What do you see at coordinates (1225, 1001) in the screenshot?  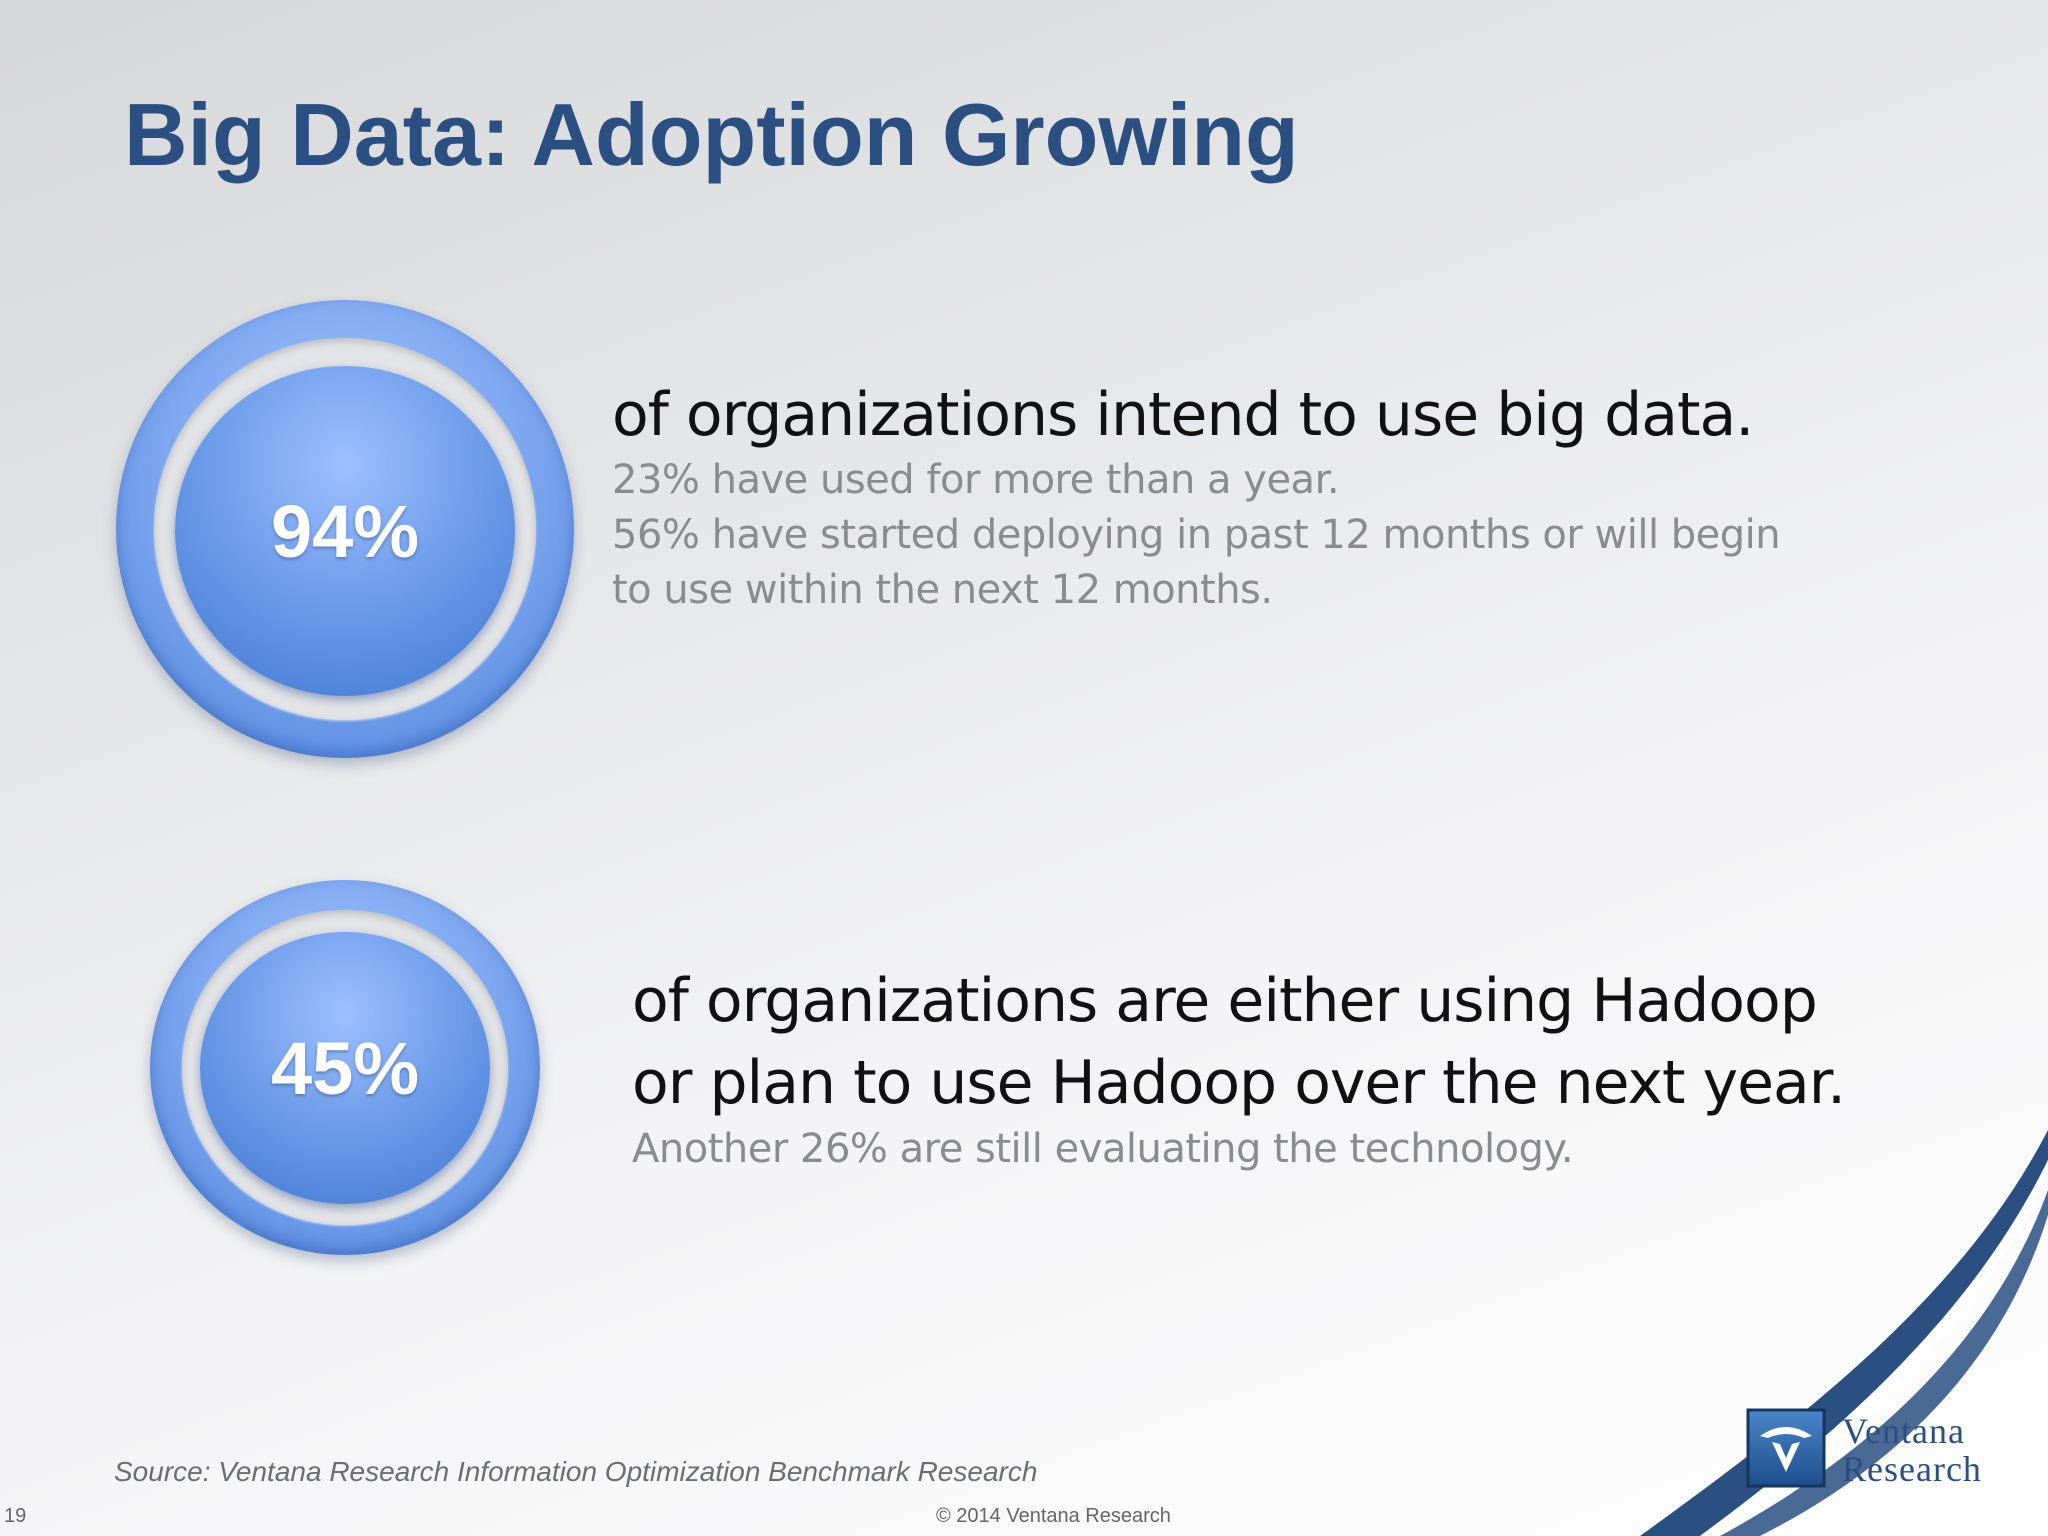 I see `headline-line: of organizations are either using Hadoop` at bounding box center [1225, 1001].